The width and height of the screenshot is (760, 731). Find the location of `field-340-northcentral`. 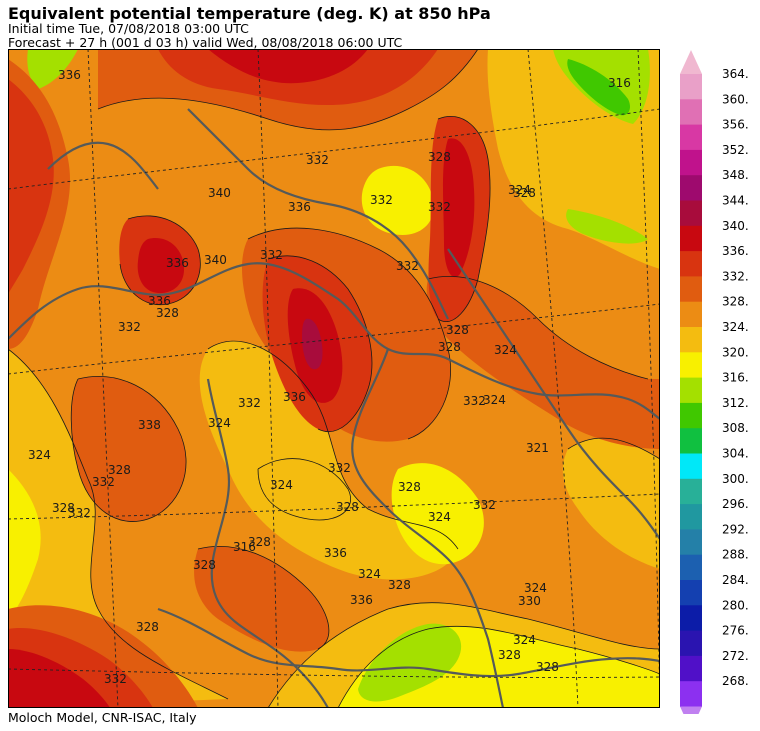

field-340-northcentral is located at coordinates (459, 208).